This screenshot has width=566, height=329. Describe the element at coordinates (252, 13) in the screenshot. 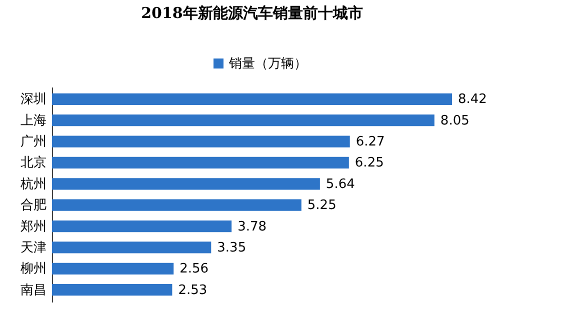

I see `chart-title: 2018年新能源汽车销量前十城市` at that location.